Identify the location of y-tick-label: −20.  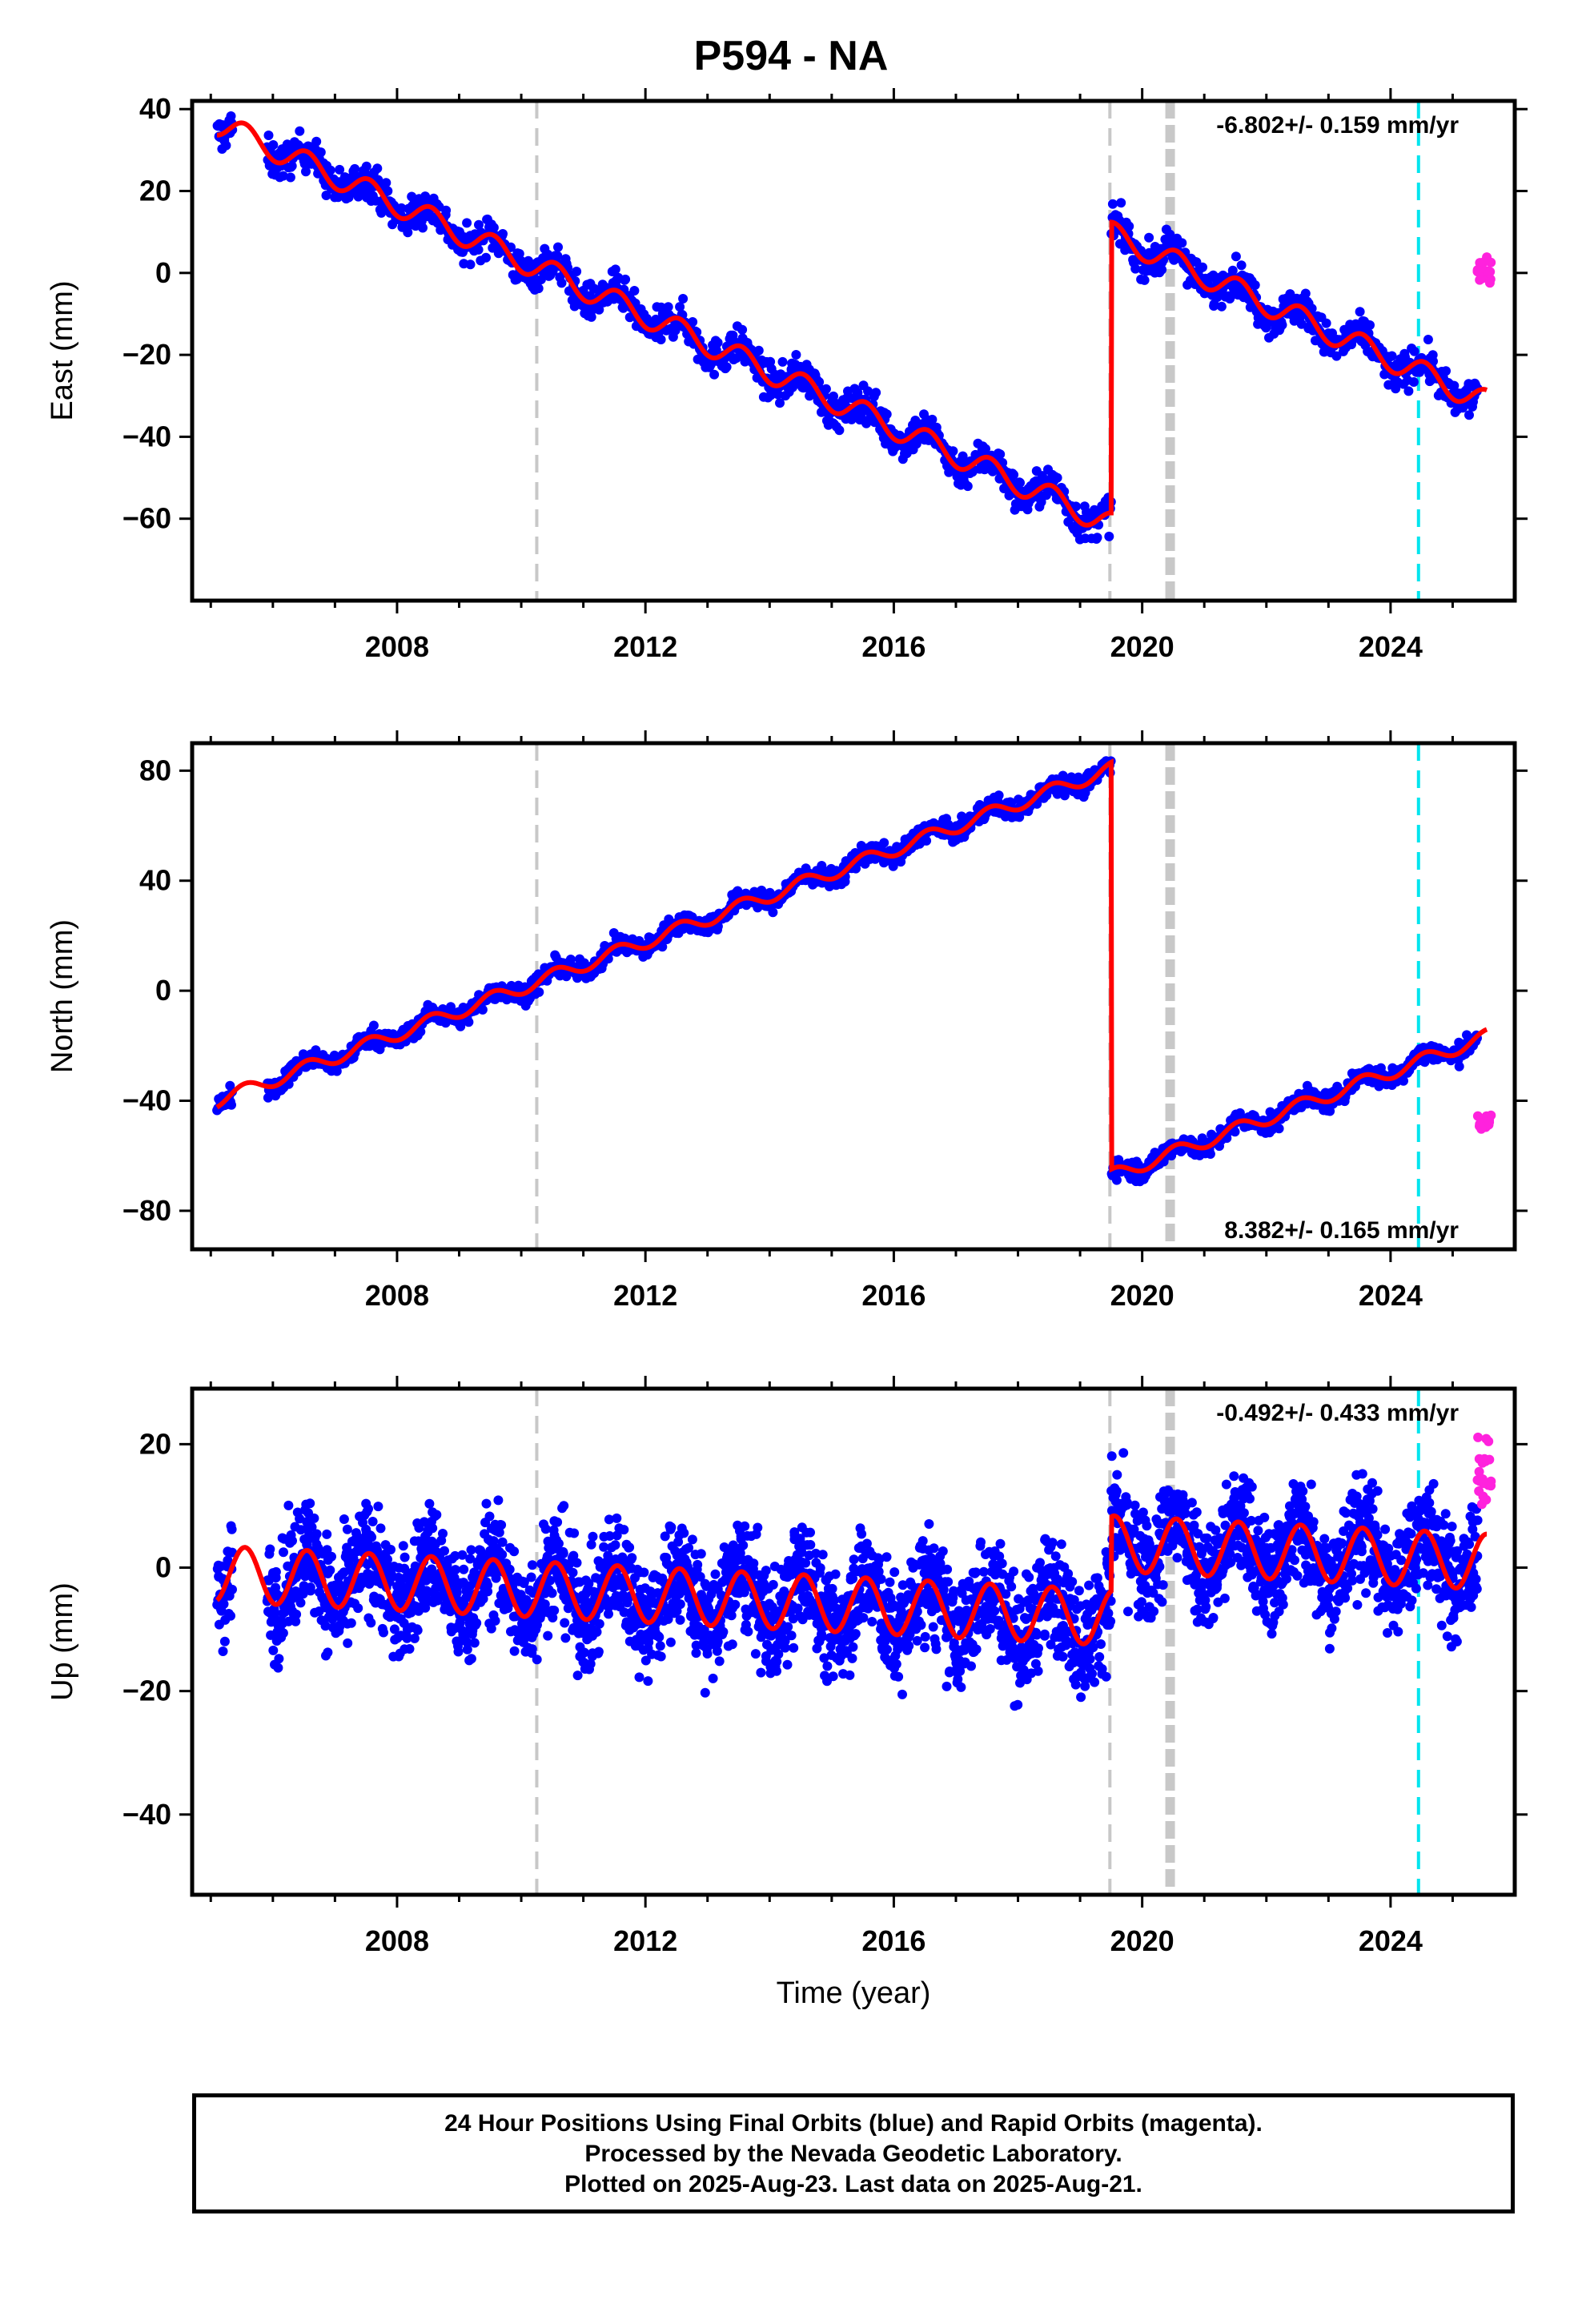
(146, 354).